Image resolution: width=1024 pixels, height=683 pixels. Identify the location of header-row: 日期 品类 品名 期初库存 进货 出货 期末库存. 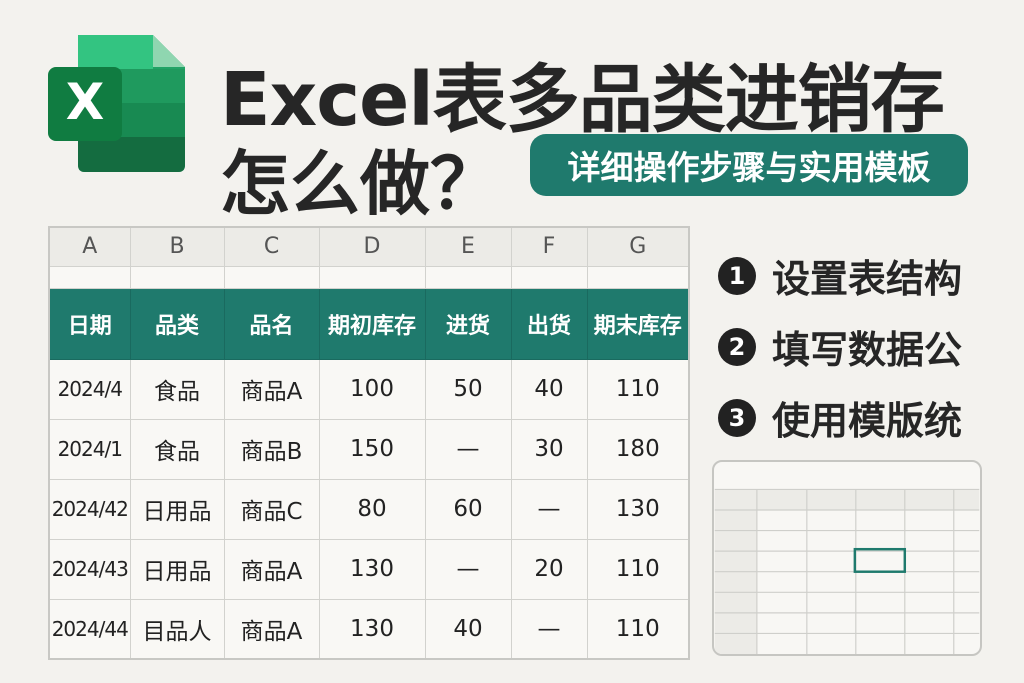
(369, 323).